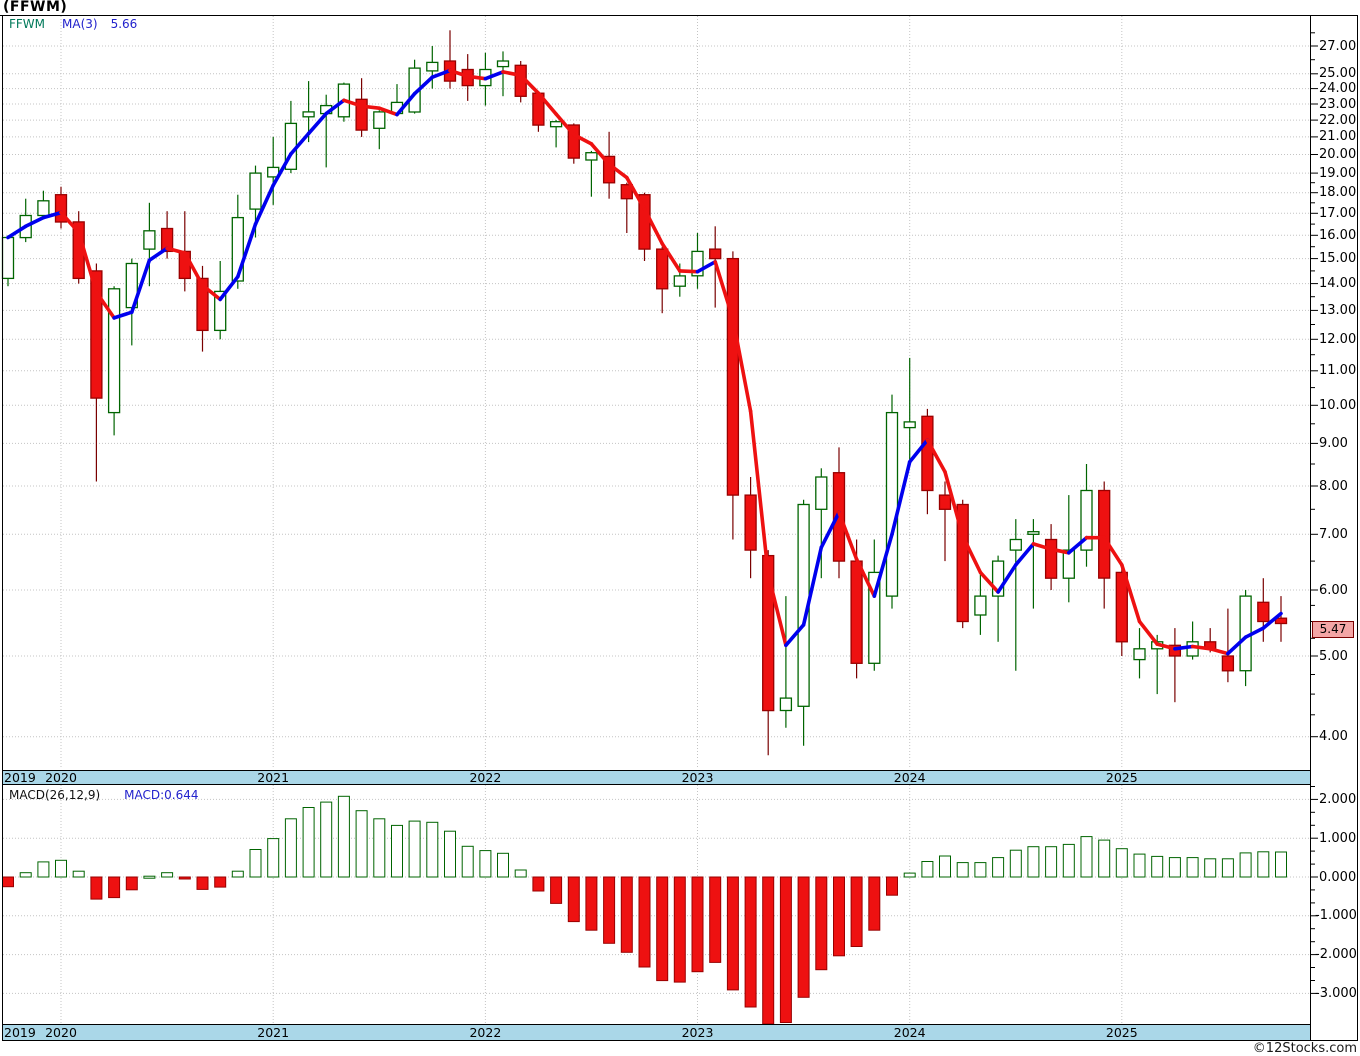 This screenshot has height=1056, width=1360. I want to click on price-axis-label: 24.00, so click(1338, 89).